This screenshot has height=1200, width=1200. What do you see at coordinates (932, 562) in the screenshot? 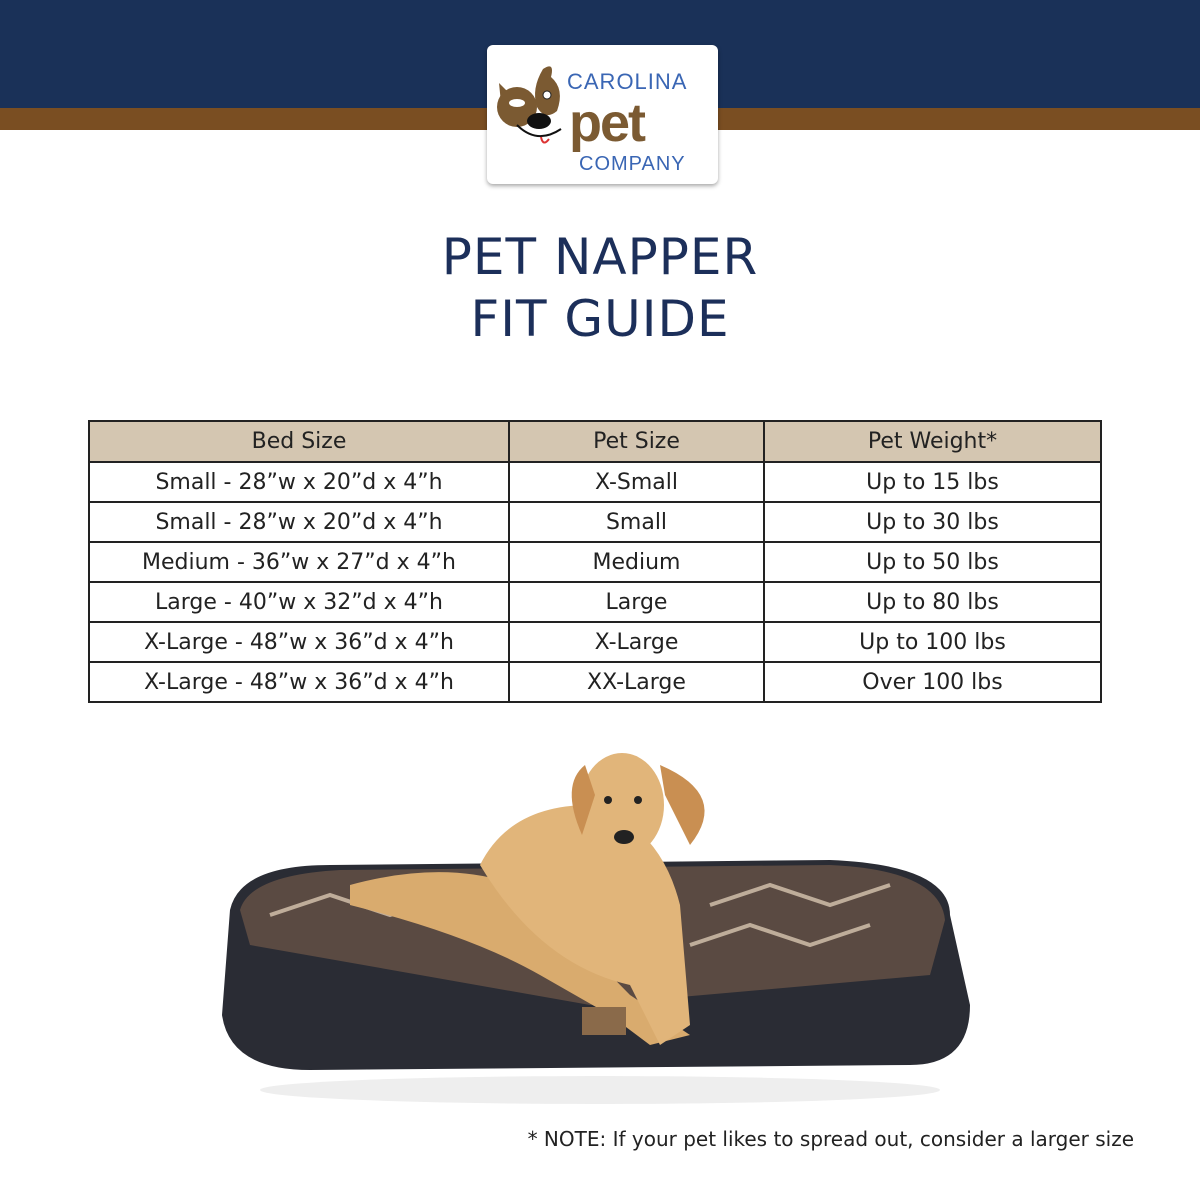
I see `cell-pet-weight: Up to 50 lbs` at bounding box center [932, 562].